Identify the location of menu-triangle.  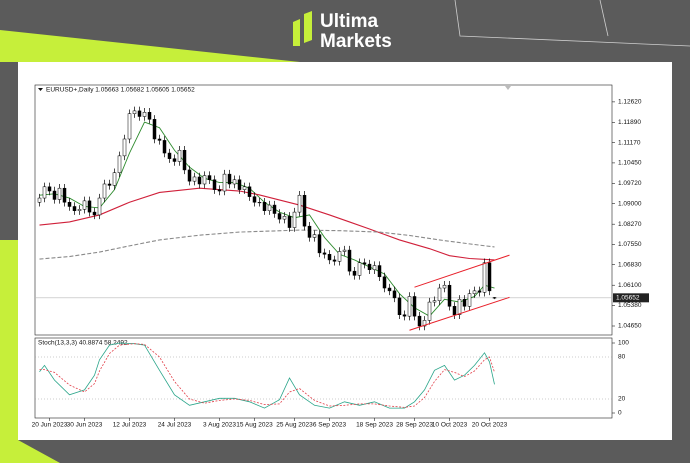
(40, 89).